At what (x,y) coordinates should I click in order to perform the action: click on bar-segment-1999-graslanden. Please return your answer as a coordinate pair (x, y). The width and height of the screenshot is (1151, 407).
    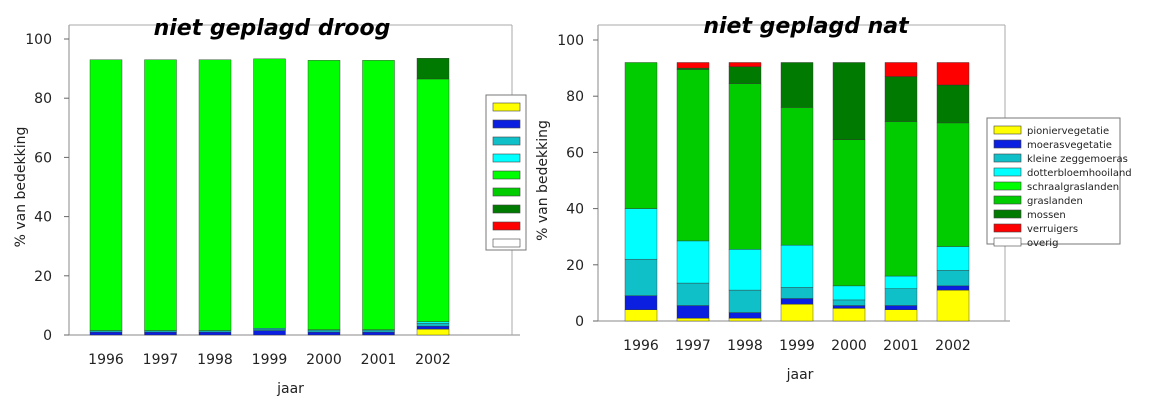
    Looking at the image, I should click on (797, 176).